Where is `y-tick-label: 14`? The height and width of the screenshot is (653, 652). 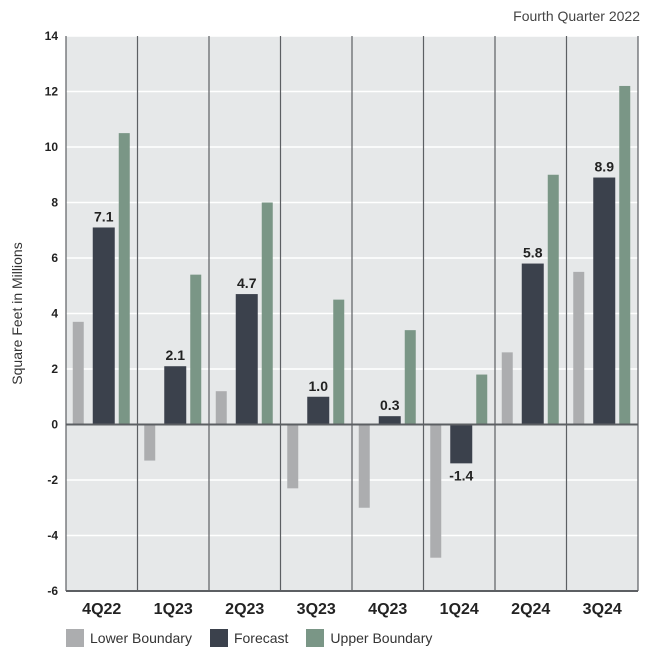 y-tick-label: 14 is located at coordinates (52, 36).